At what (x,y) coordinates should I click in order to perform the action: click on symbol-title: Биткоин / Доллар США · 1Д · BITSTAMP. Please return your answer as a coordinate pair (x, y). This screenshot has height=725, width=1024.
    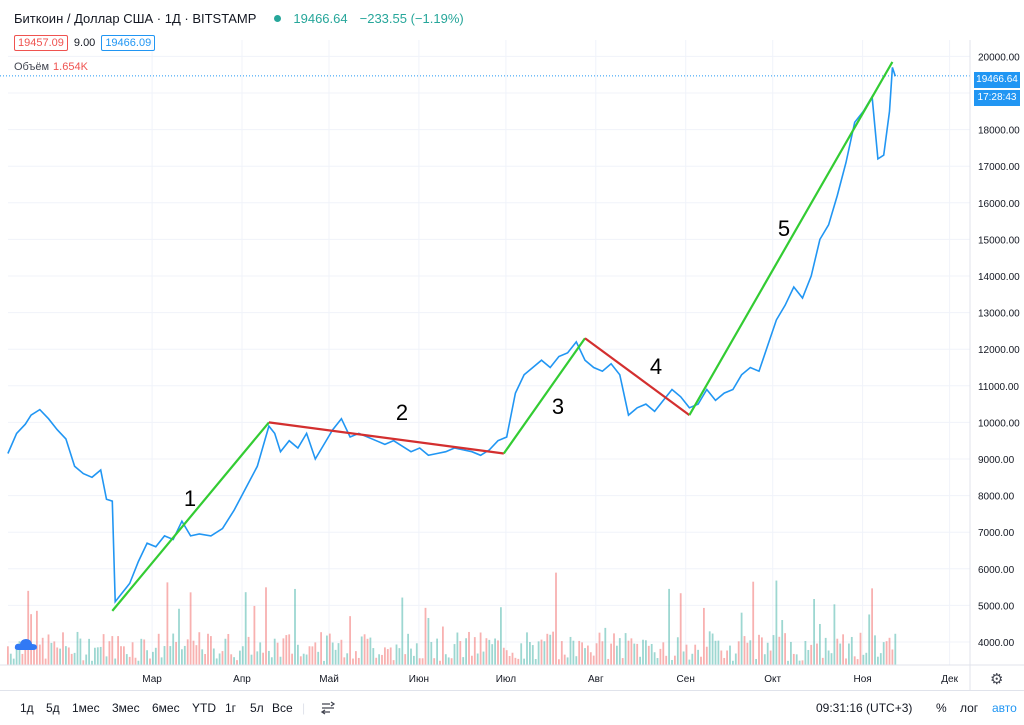
    Looking at the image, I should click on (135, 18).